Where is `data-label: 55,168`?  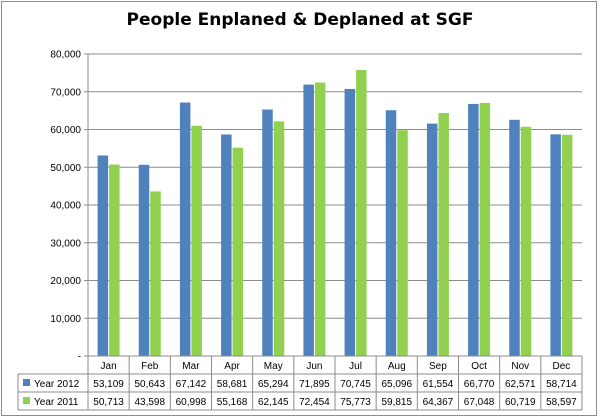 data-label: 55,168 is located at coordinates (232, 402).